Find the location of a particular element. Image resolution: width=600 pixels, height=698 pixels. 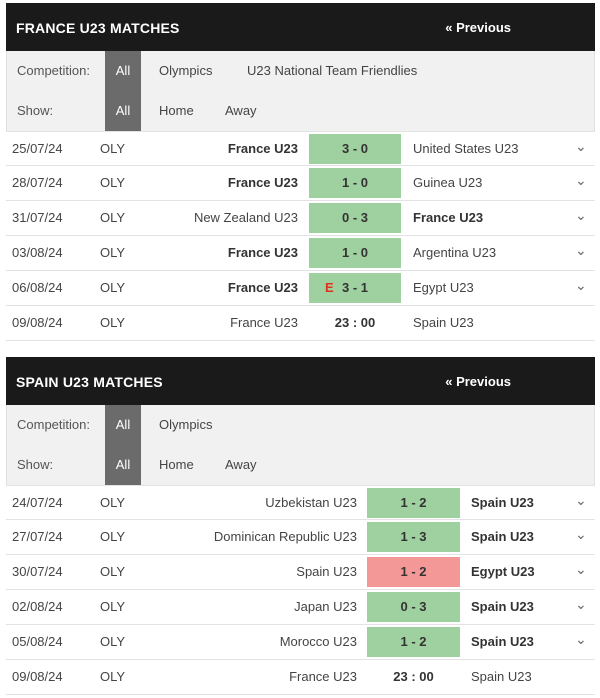

match-date: 30/07/24 is located at coordinates (37, 571).